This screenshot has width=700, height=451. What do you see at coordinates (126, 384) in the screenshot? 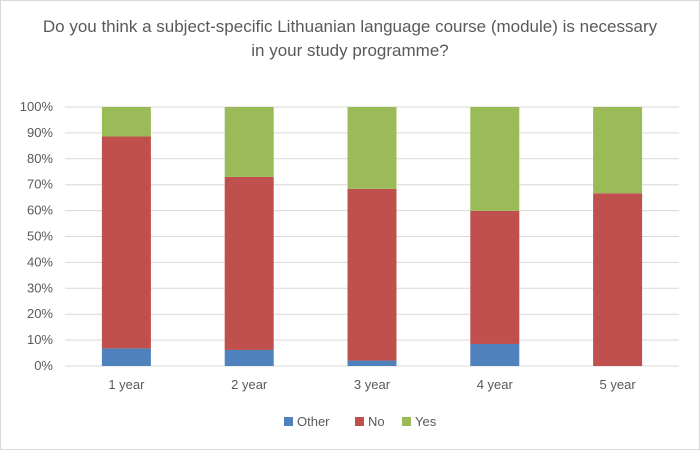
I see `x-tick-label: 1 year` at bounding box center [126, 384].